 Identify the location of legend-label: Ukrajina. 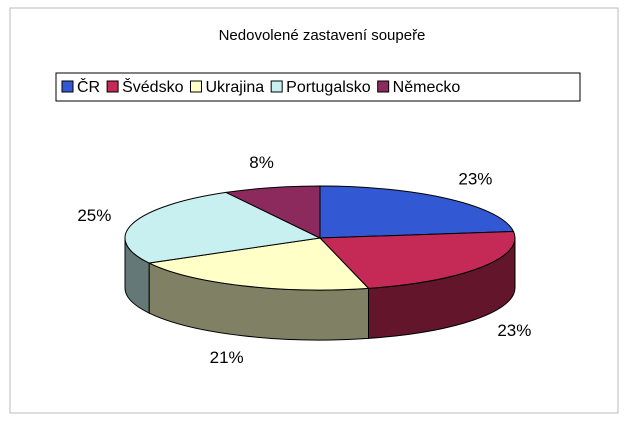
(234, 87).